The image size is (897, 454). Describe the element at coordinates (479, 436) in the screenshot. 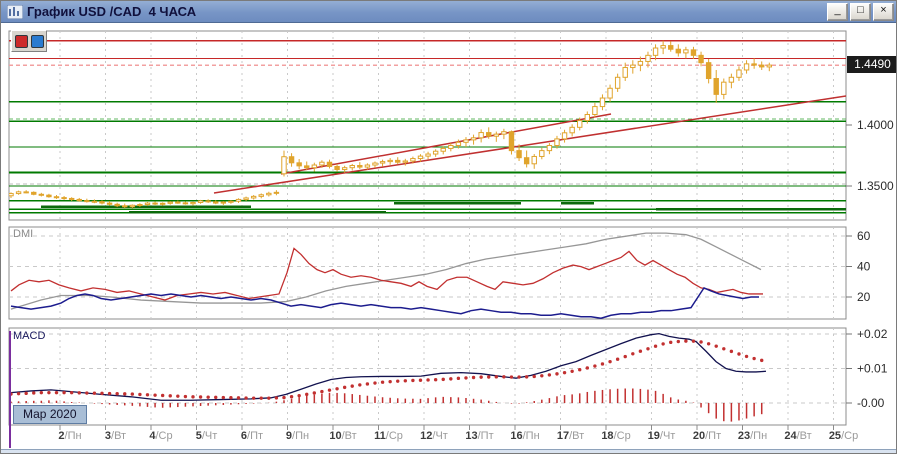

I see `x-axis-label: 13/Пт` at that location.